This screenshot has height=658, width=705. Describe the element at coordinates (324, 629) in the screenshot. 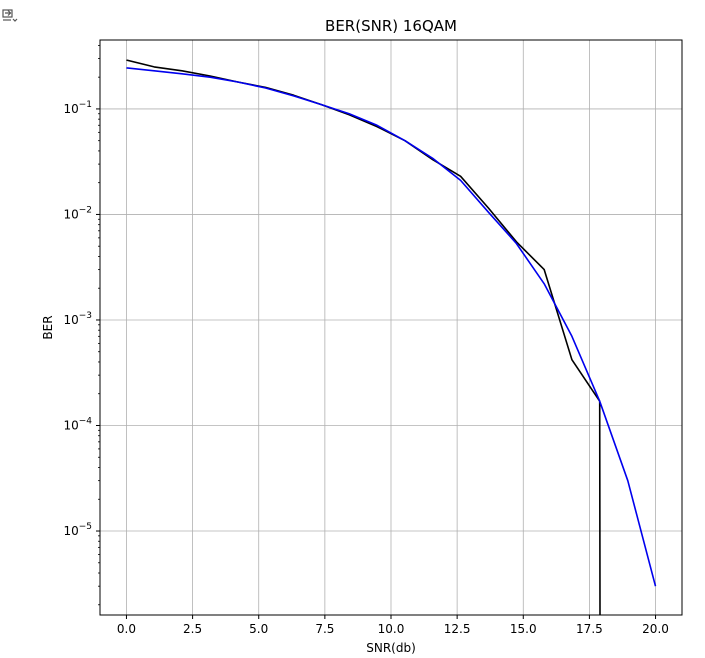

I see `x-tick-label: 7.5` at that location.